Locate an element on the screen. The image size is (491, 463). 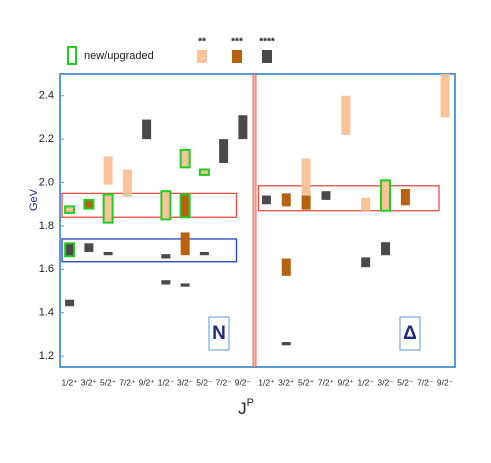
legend-new-swatch is located at coordinates (72, 55).